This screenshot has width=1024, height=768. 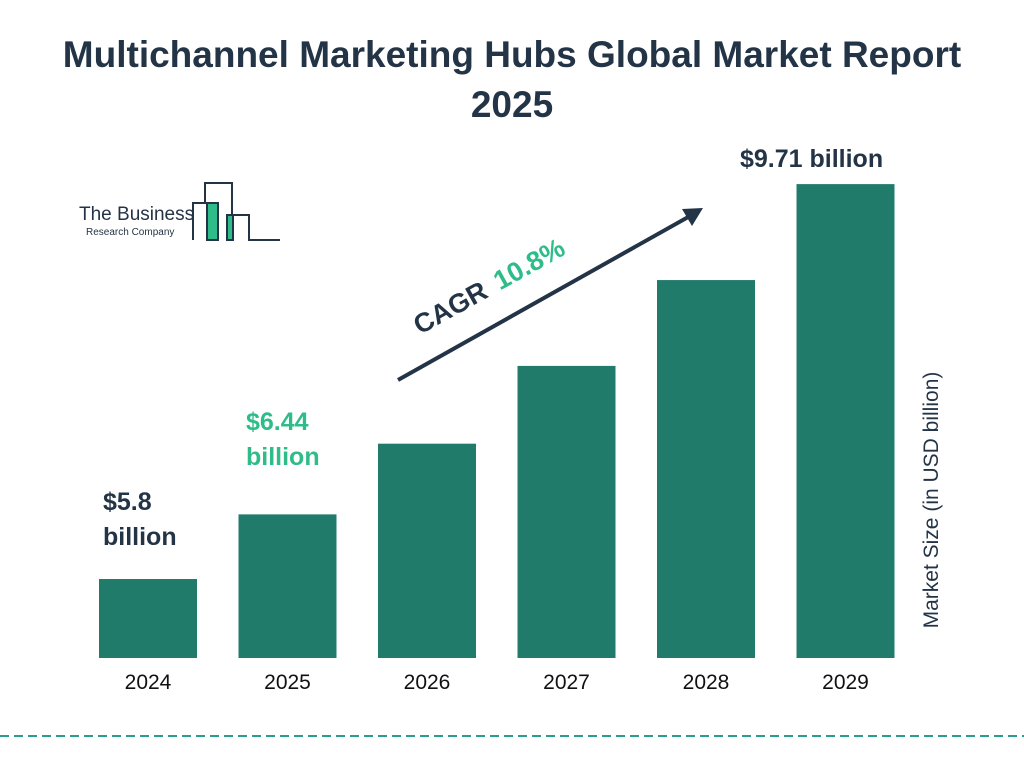 I want to click on cagr-value: 10.8%, so click(x=529, y=264).